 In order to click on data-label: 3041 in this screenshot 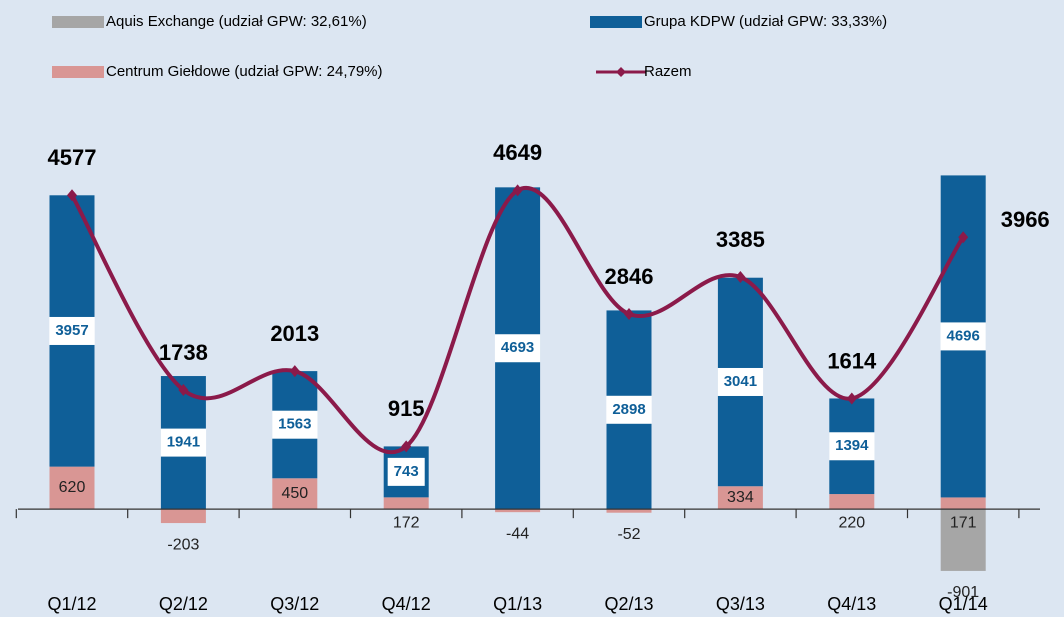, I will do `click(740, 381)`.